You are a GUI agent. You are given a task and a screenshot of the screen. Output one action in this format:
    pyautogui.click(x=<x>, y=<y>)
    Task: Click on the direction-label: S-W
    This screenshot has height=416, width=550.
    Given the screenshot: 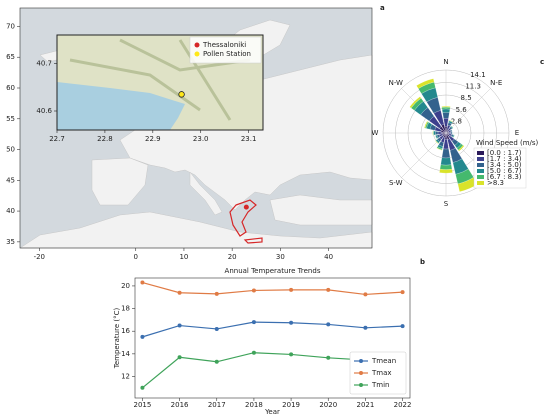 What is the action you would take?
    pyautogui.click(x=396, y=183)
    